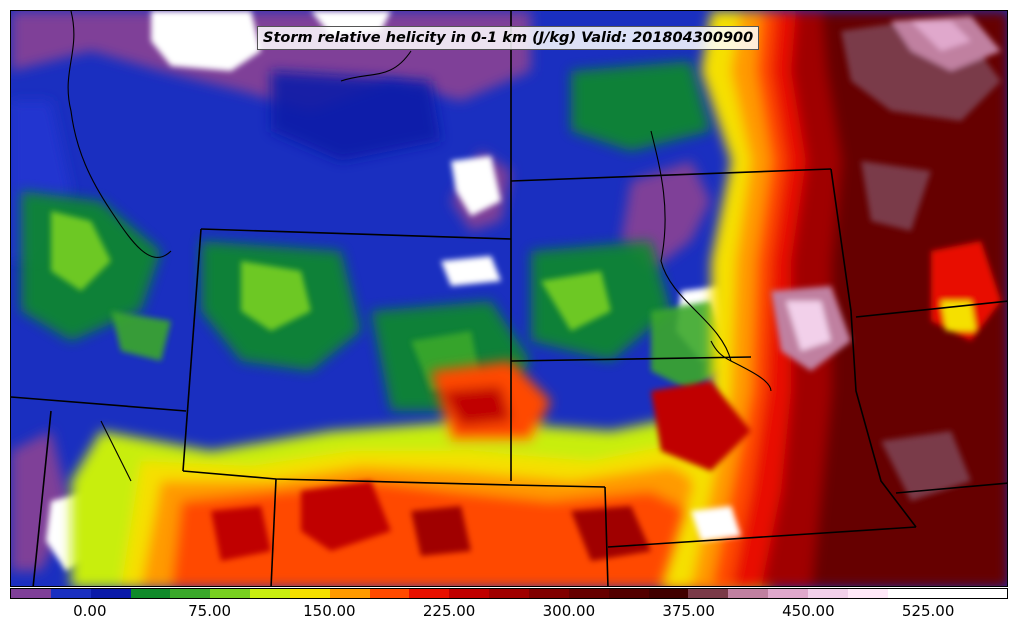 This screenshot has width=1018, height=633. I want to click on colorbar-tick-label: 450.00, so click(808, 611).